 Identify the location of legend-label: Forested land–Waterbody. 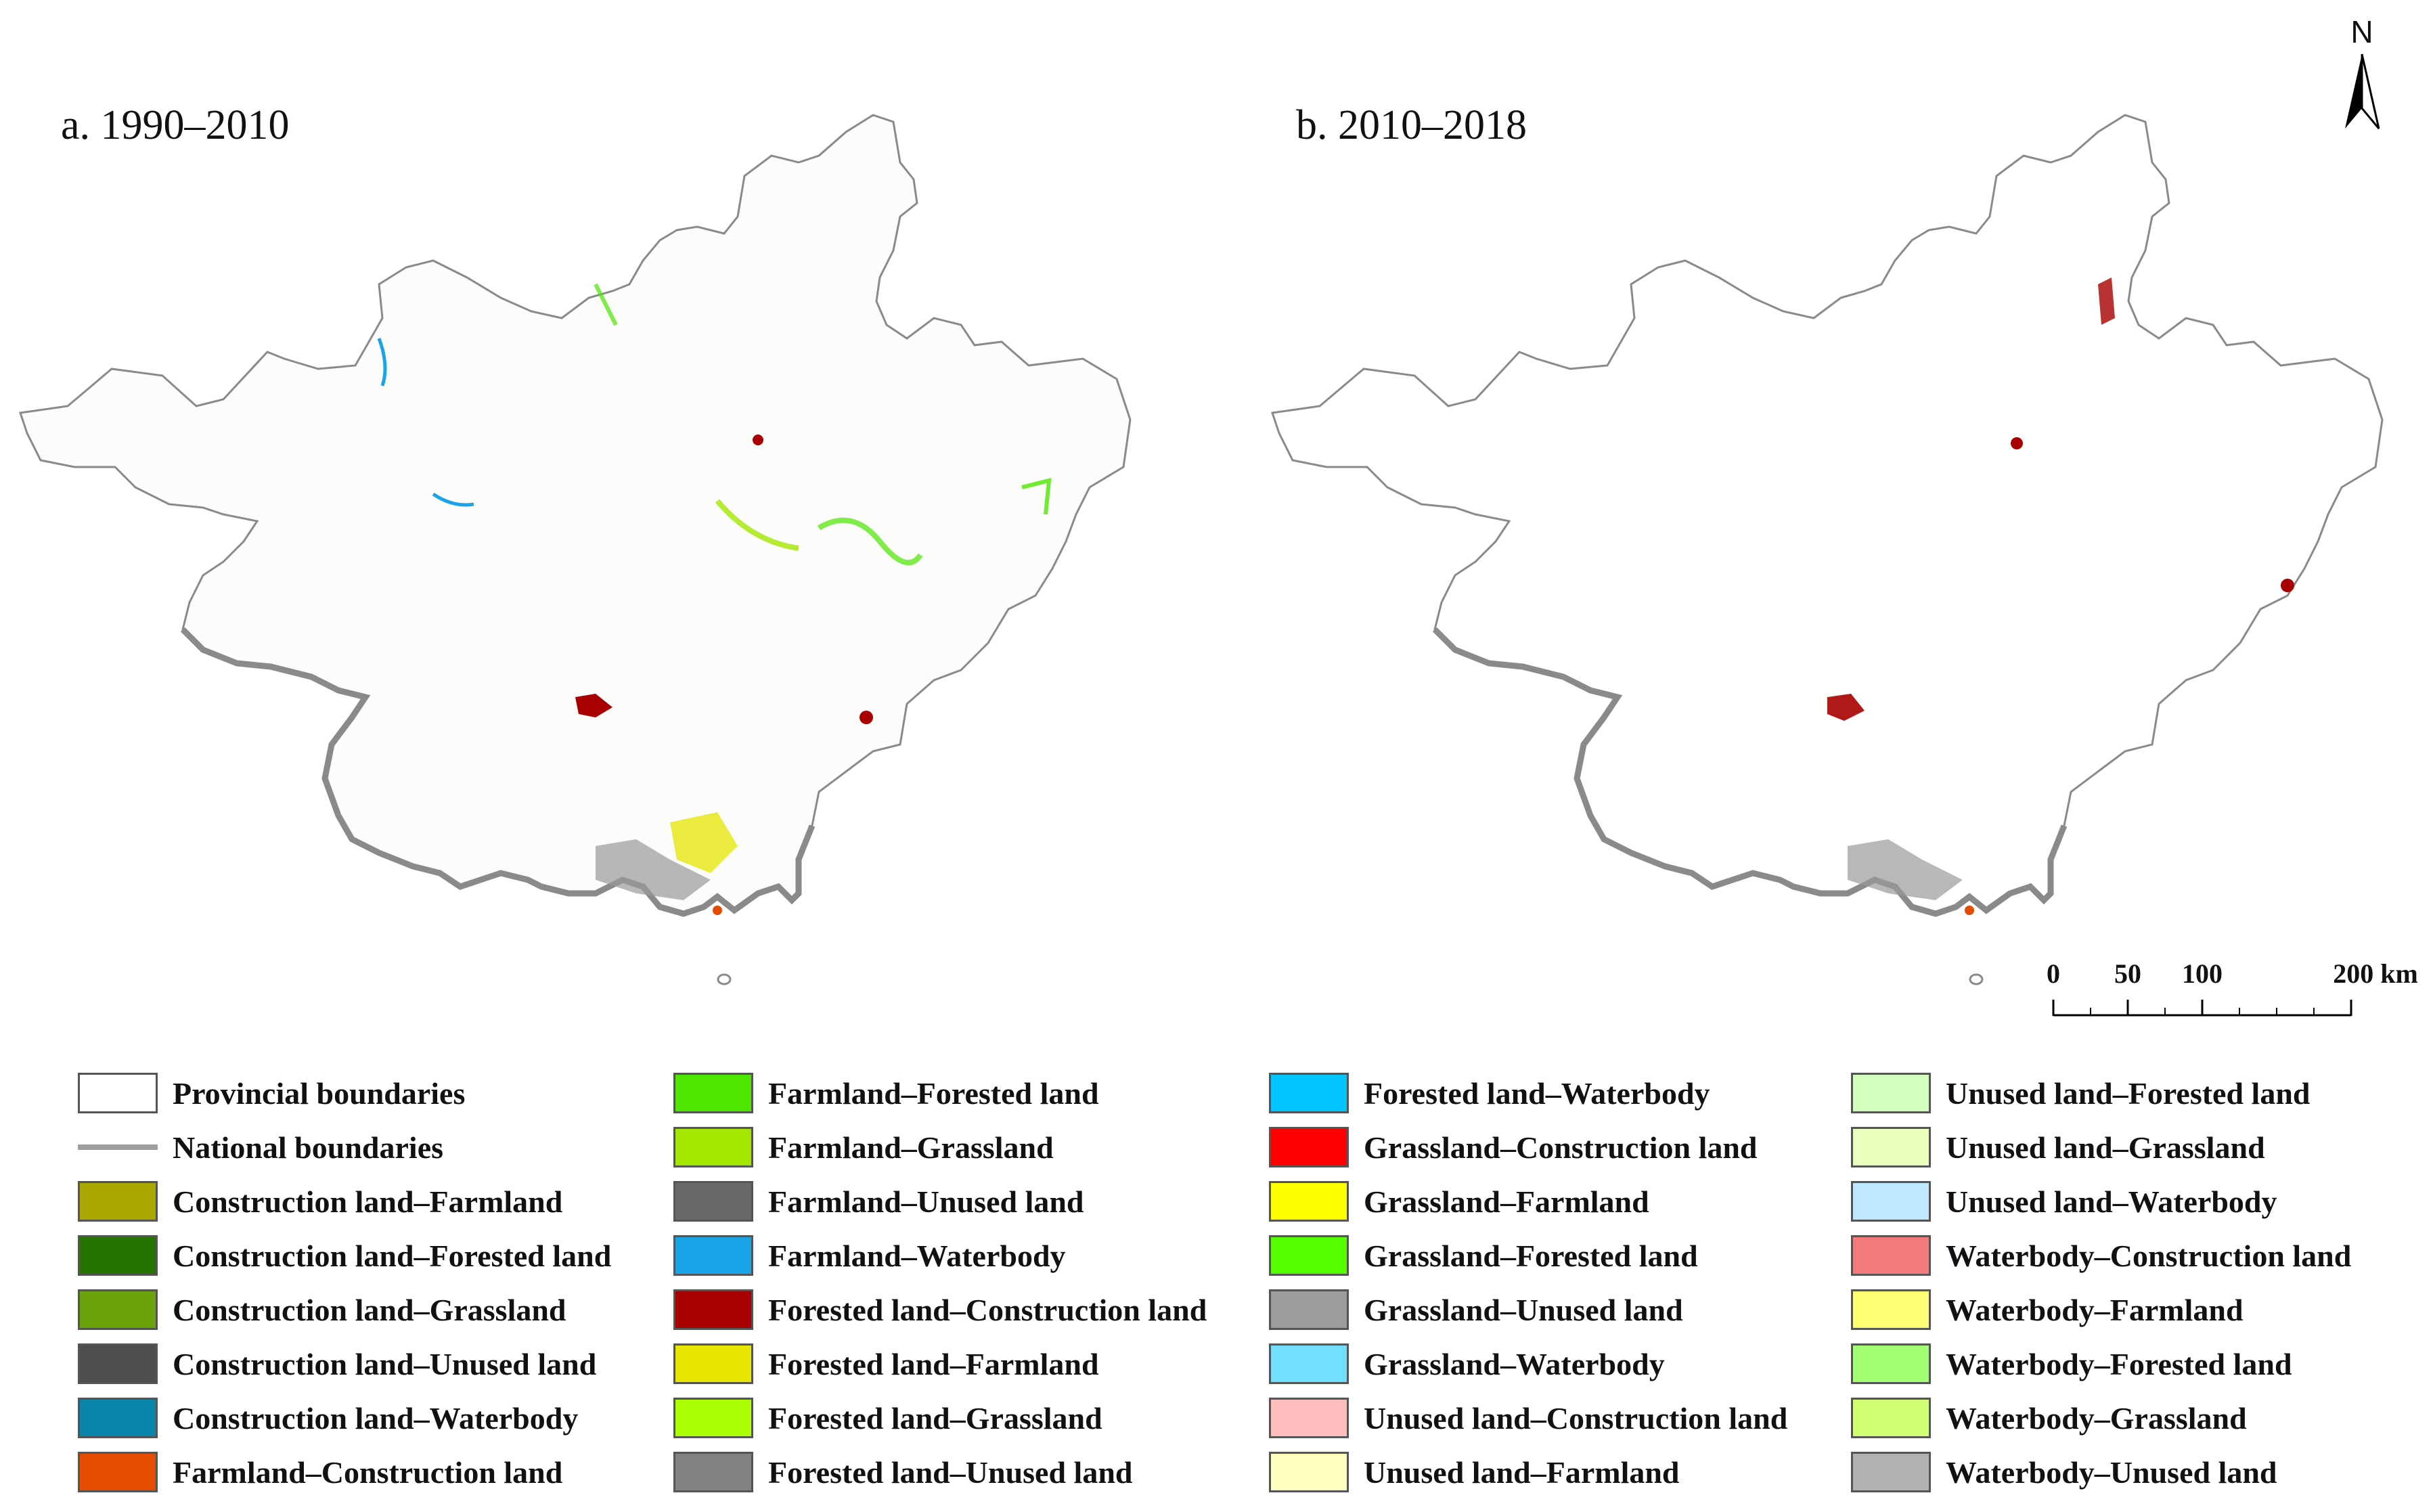
(1537, 1093).